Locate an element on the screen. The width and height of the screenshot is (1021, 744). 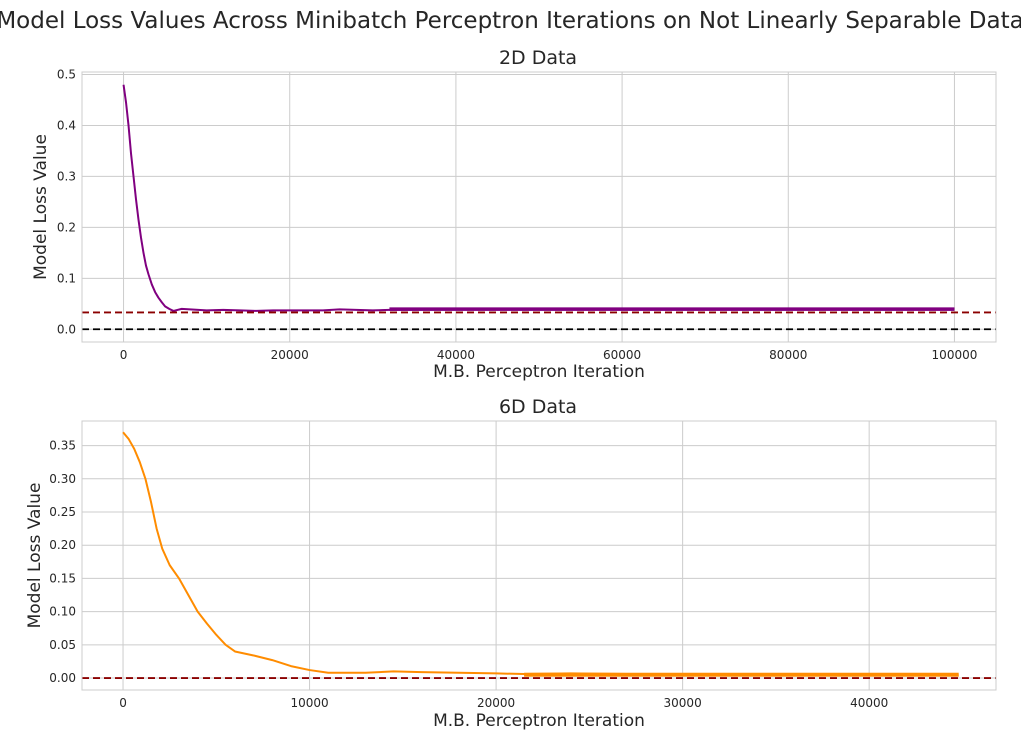
x-tick-label-2d-1: 20000 is located at coordinates (290, 355).